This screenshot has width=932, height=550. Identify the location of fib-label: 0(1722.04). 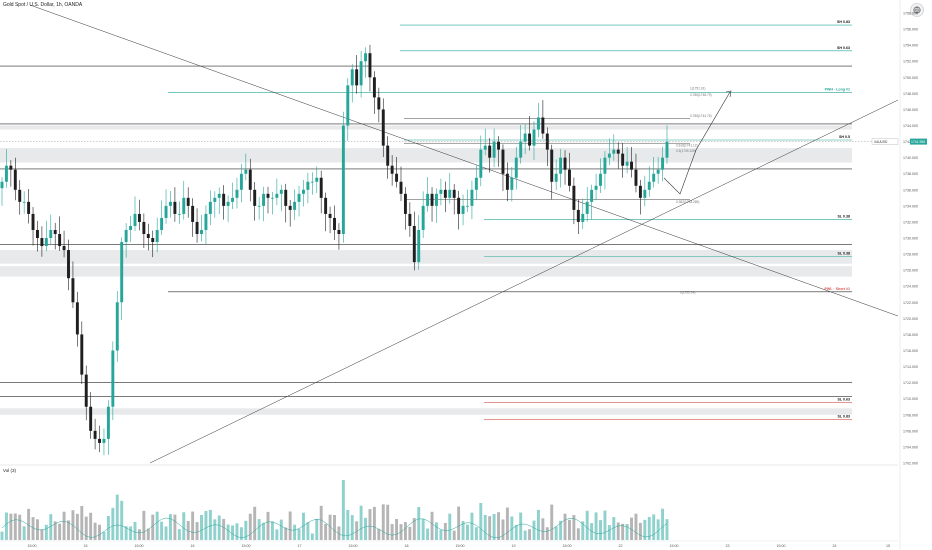
(687, 293).